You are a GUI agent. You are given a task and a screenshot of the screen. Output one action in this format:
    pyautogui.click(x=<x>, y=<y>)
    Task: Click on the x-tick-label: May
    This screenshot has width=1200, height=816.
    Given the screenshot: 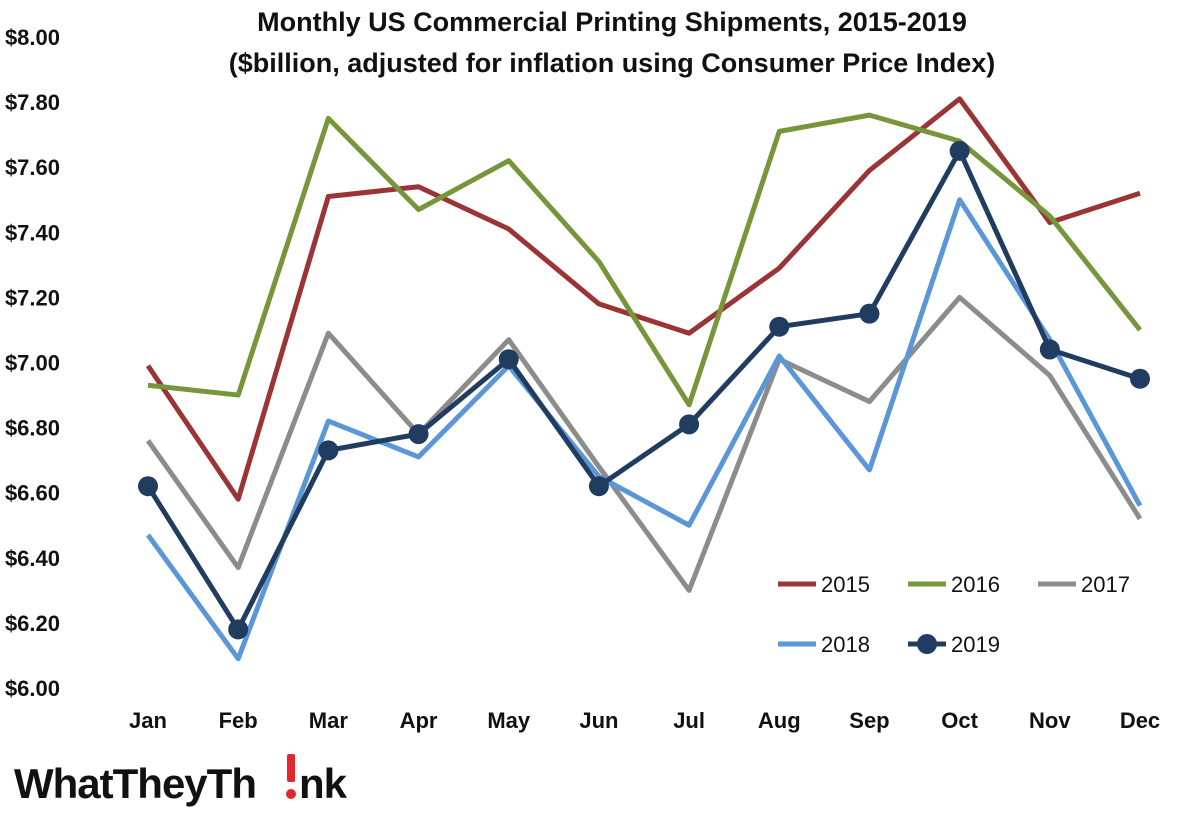 What is the action you would take?
    pyautogui.click(x=509, y=720)
    